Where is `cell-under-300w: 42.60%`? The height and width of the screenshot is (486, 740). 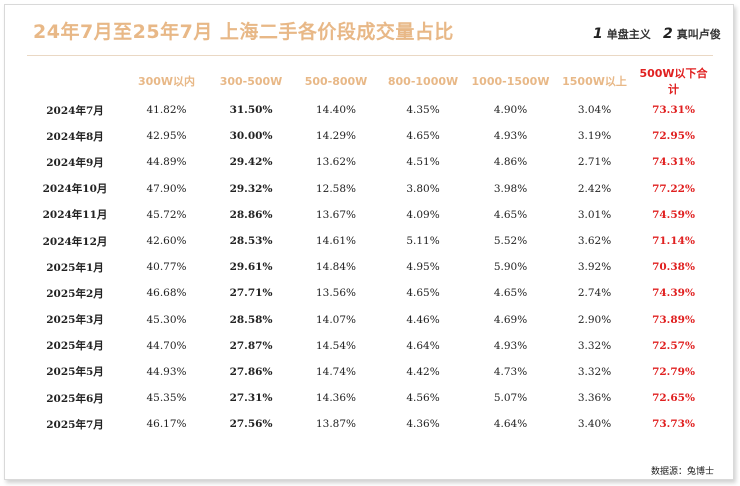 cell-under-300w: 42.60% is located at coordinates (166, 241).